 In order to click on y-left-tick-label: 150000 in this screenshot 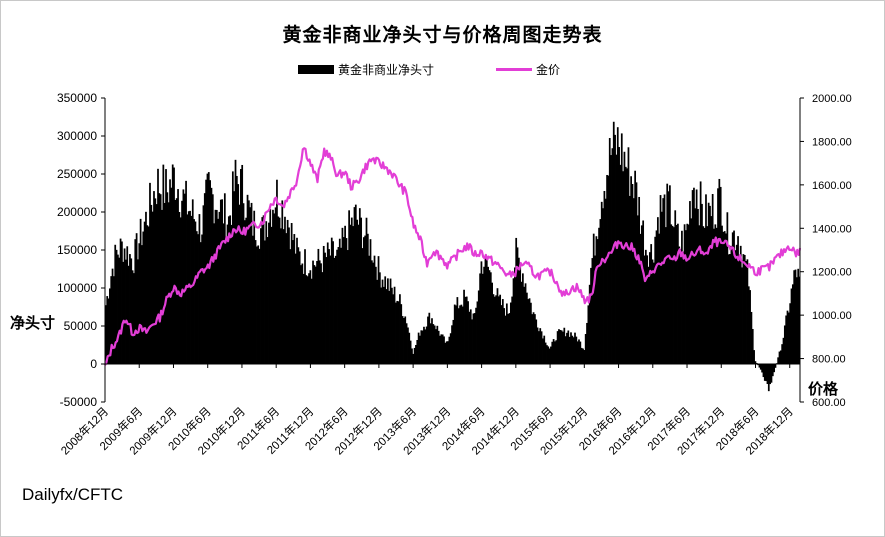, I will do `click(77, 250)`.